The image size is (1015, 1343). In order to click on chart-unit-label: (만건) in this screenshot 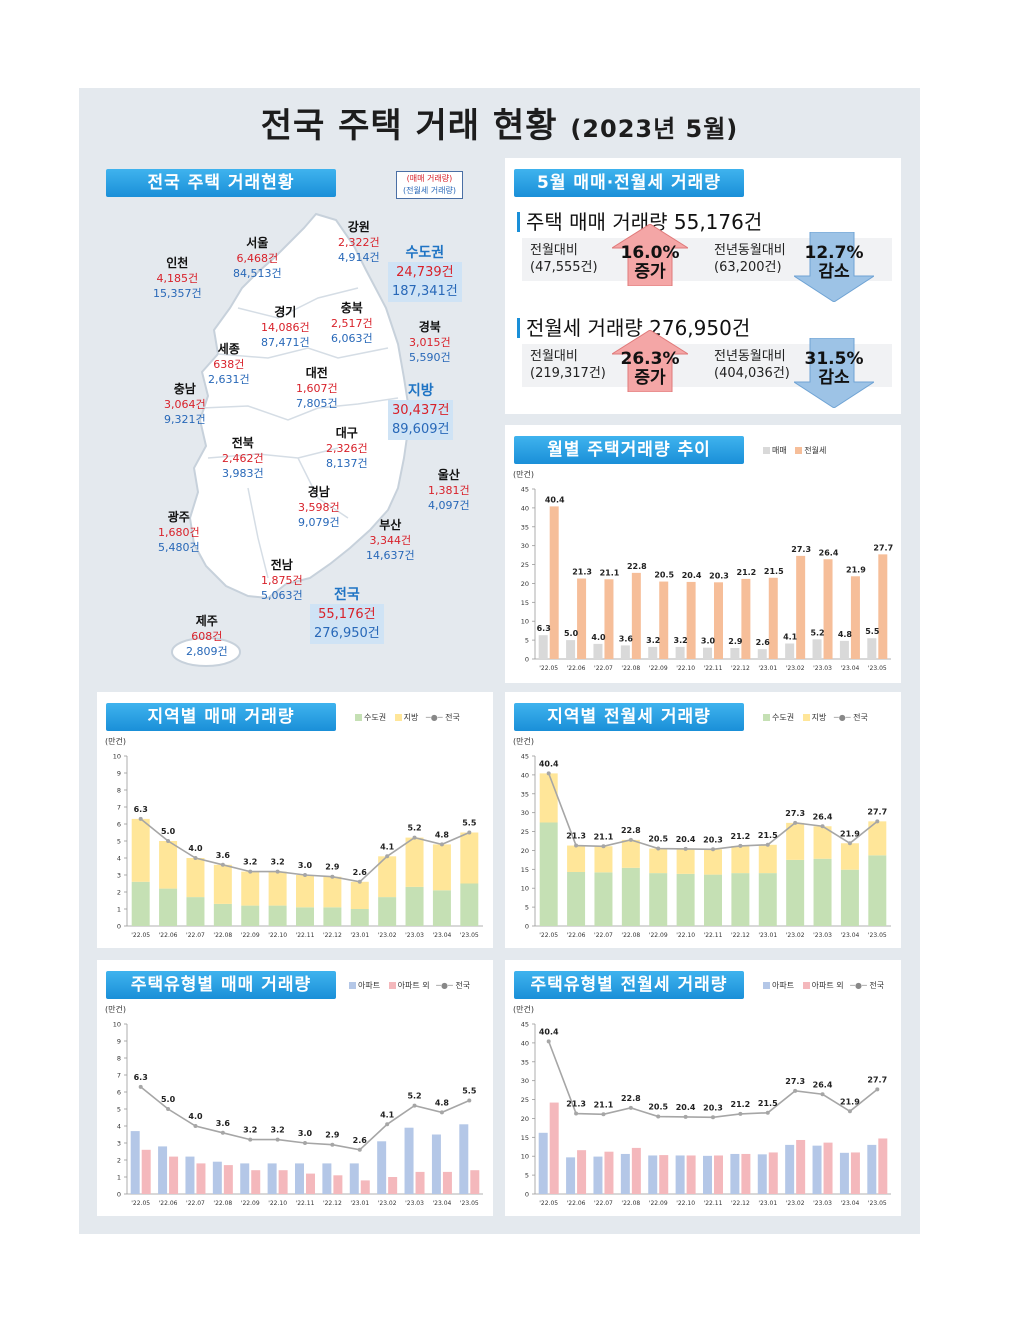, I will do `click(115, 1009)`.